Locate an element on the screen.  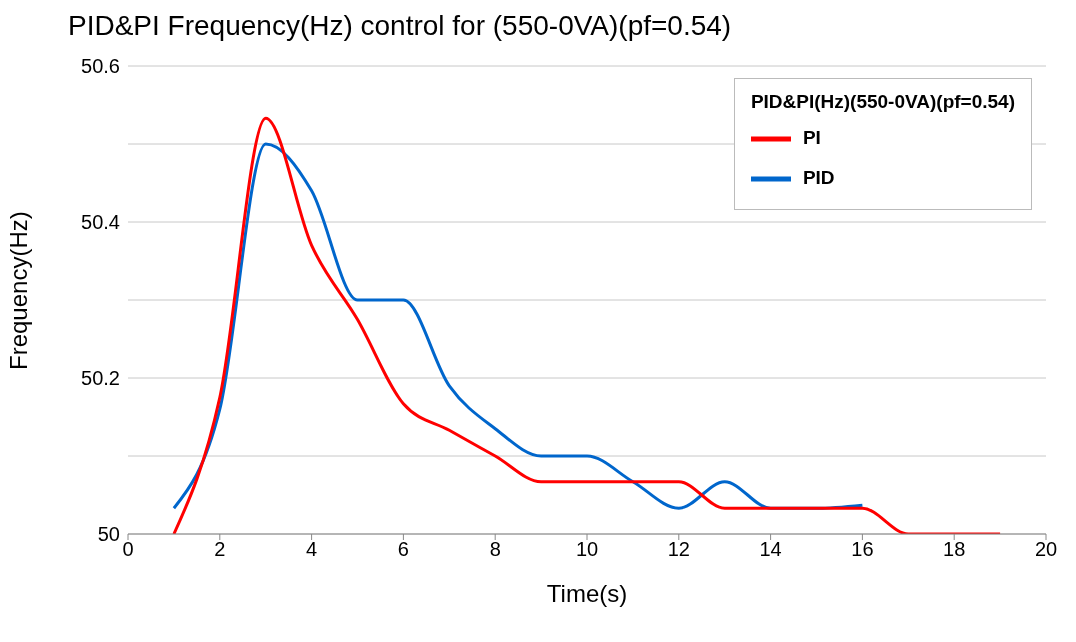
y-tick-label: 50.2 is located at coordinates (100, 378).